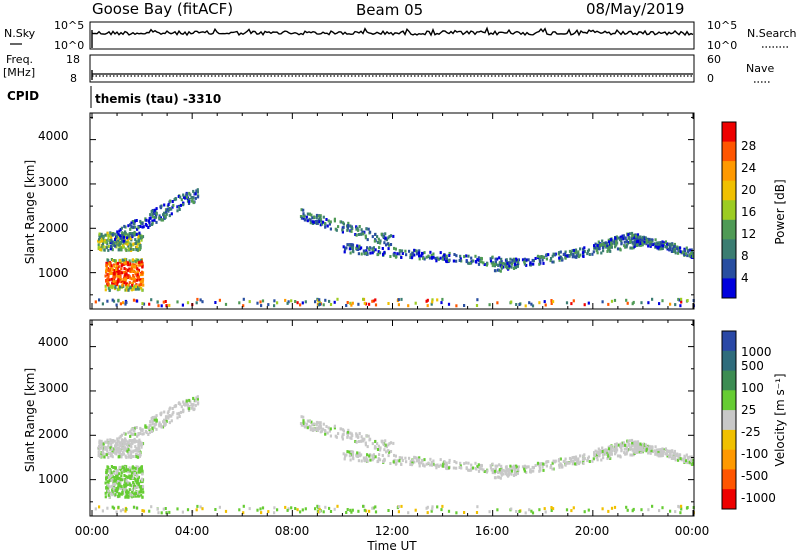 The height and width of the screenshot is (554, 800). What do you see at coordinates (292, 531) in the screenshot?
I see `xtick-0800: 08:00` at bounding box center [292, 531].